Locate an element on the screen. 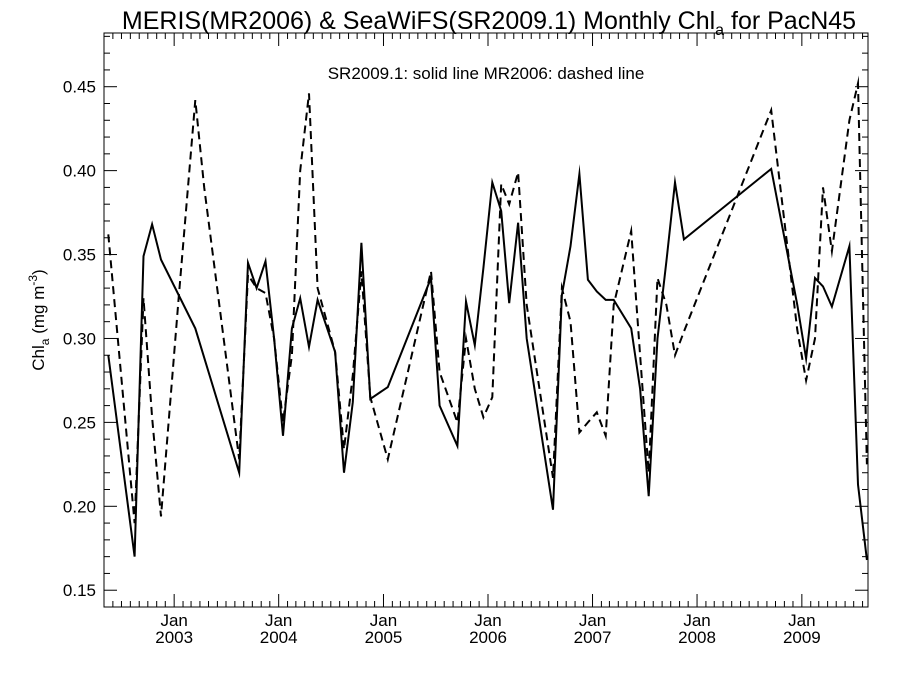  legend-annotation: SR2009.1: solid line MR2006: dashed line is located at coordinates (486, 73).